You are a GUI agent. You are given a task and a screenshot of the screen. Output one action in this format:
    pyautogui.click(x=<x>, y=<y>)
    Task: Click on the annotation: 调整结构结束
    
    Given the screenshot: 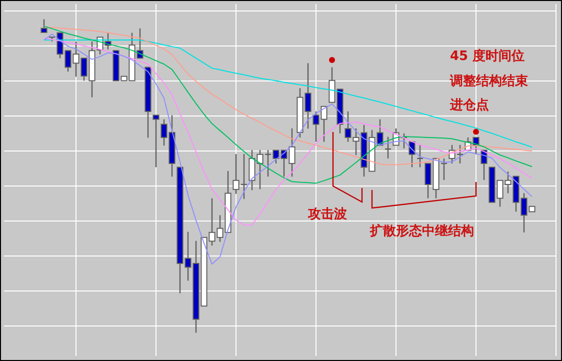 What is the action you would take?
    pyautogui.click(x=488, y=81)
    